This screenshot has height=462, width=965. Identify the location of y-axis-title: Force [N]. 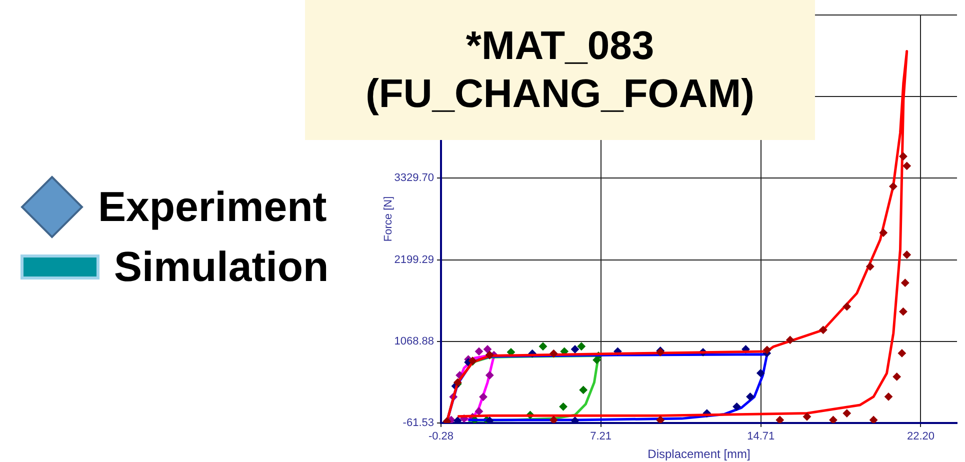
(388, 219).